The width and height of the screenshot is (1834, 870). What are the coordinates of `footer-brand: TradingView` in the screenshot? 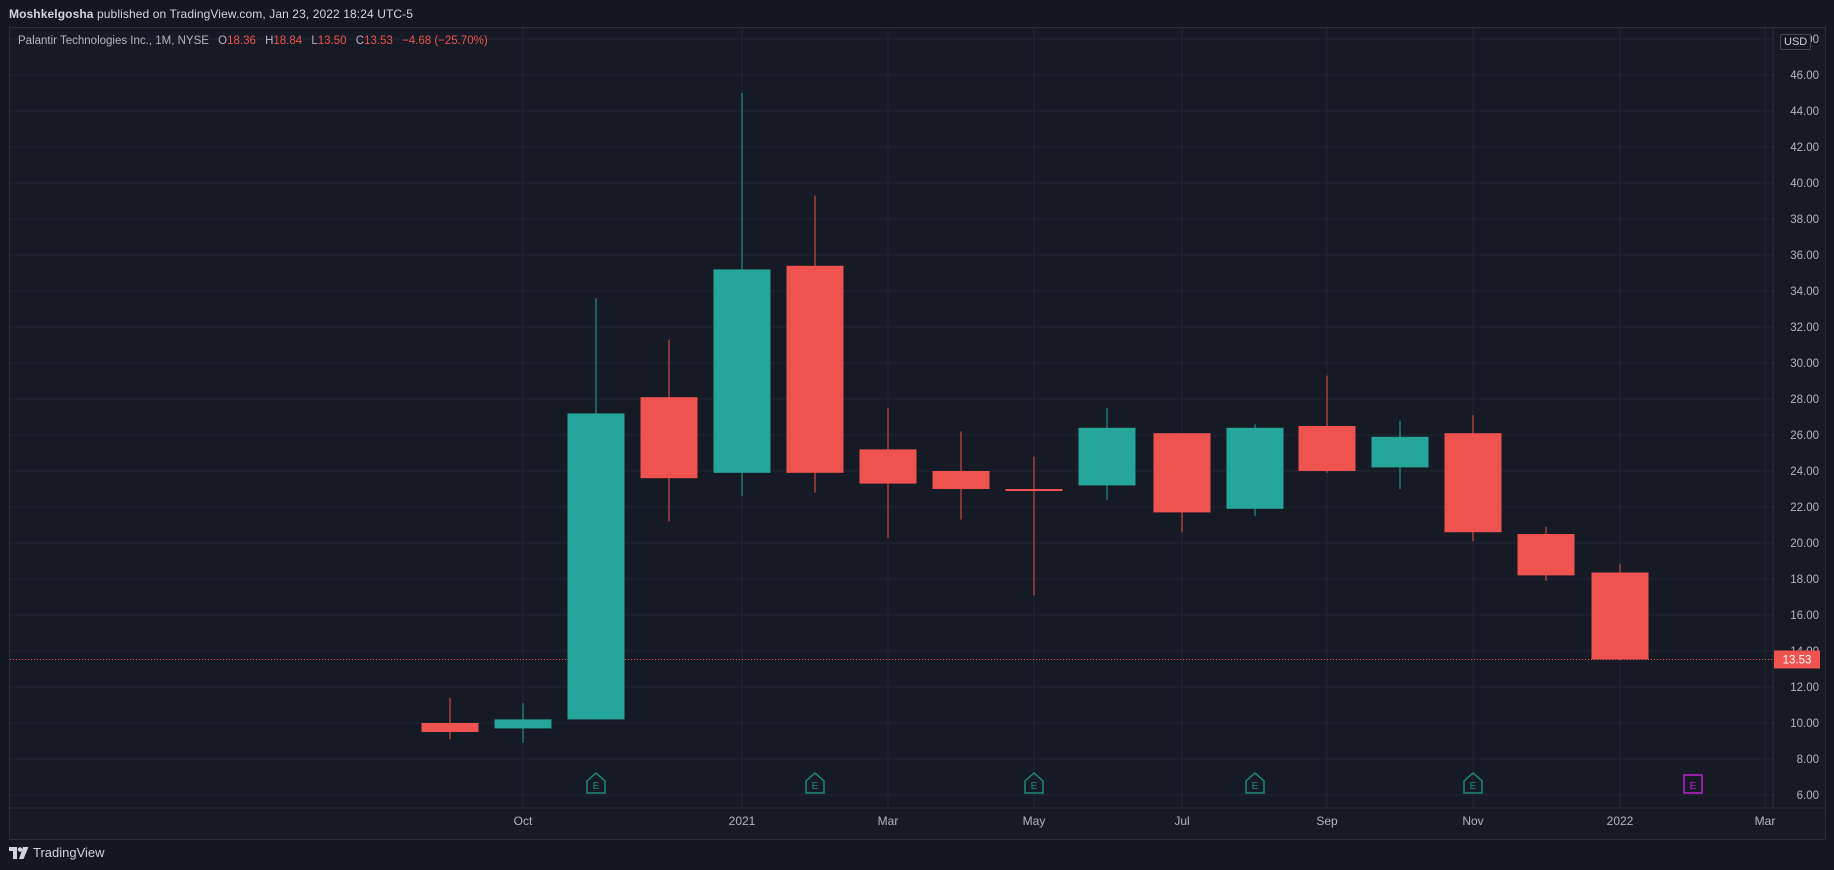 It's located at (57, 852).